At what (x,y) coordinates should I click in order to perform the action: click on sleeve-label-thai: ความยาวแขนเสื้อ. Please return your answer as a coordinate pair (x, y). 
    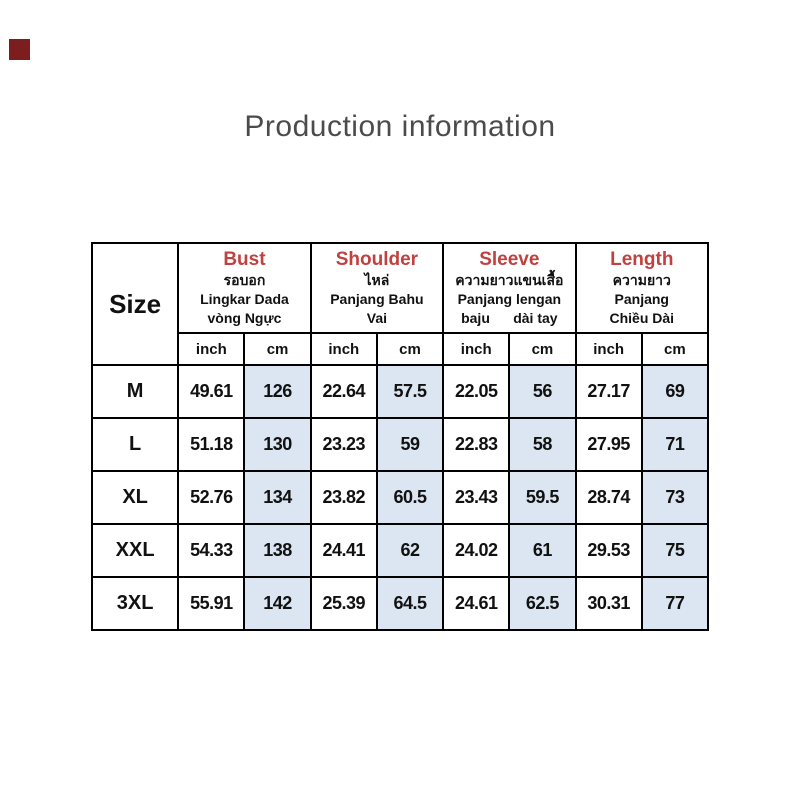
    Looking at the image, I should click on (509, 279).